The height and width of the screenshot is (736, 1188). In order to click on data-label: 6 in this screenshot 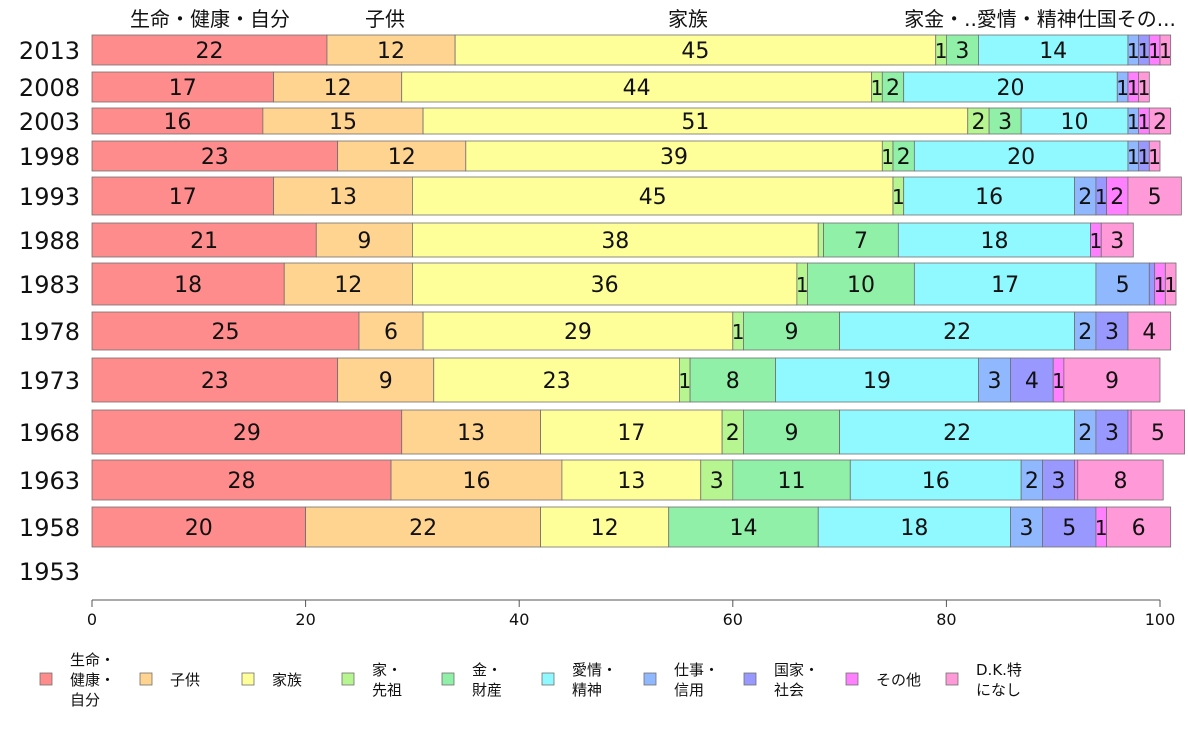, I will do `click(391, 332)`.